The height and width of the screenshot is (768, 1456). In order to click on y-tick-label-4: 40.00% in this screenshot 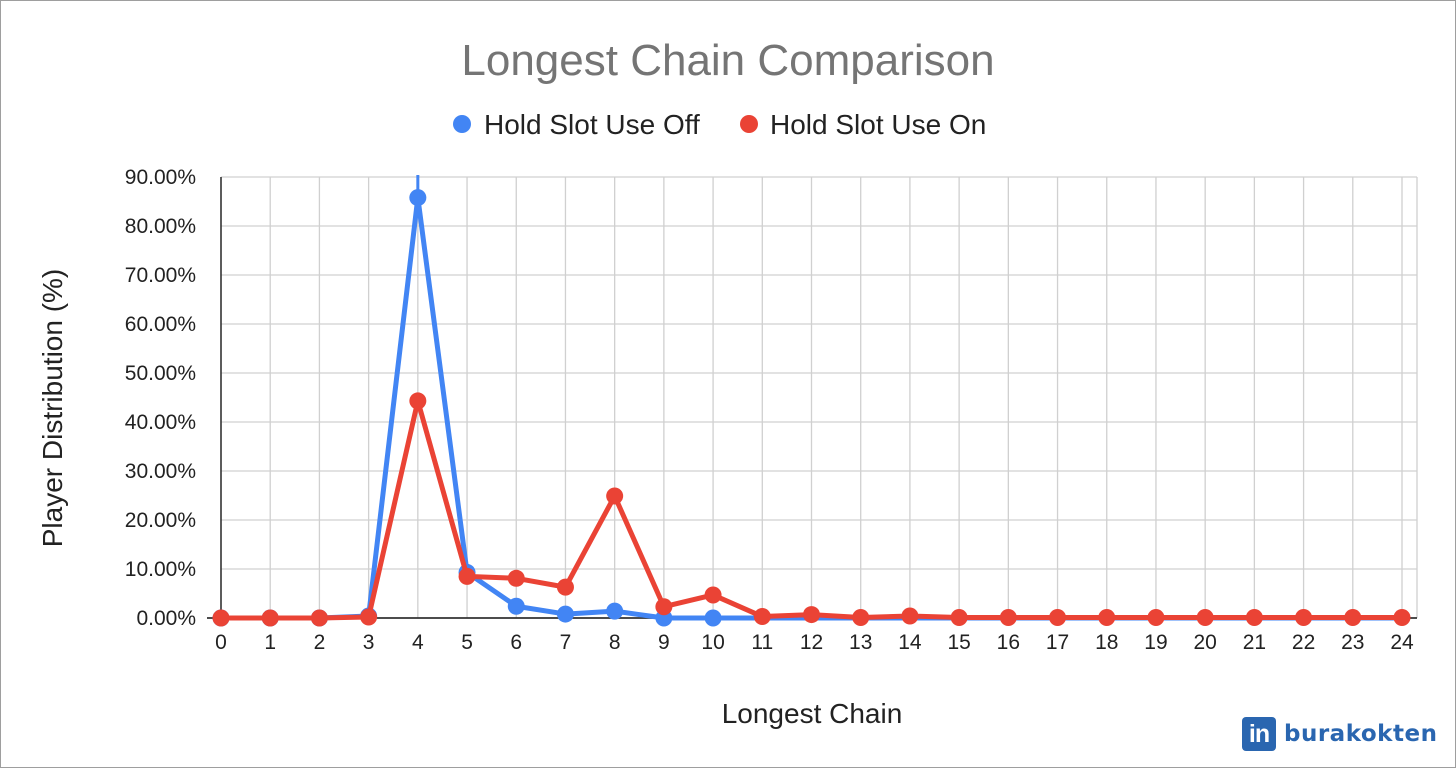, I will do `click(160, 422)`.